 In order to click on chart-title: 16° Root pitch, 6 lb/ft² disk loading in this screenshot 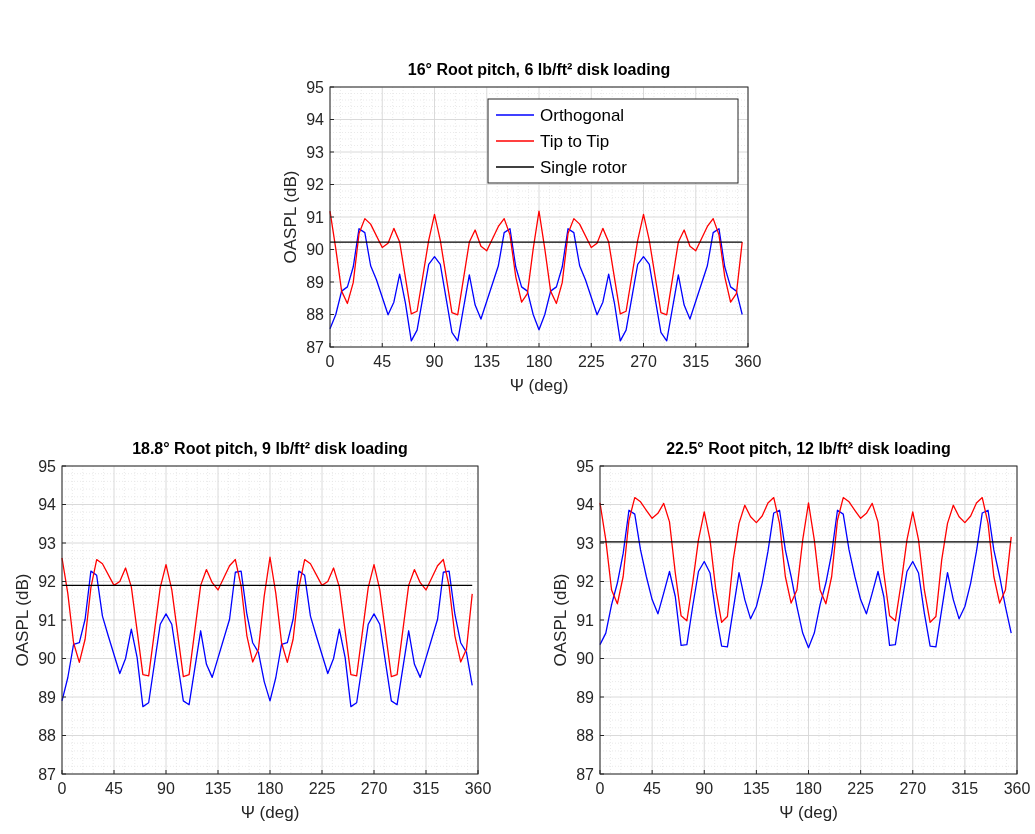, I will do `click(539, 69)`.